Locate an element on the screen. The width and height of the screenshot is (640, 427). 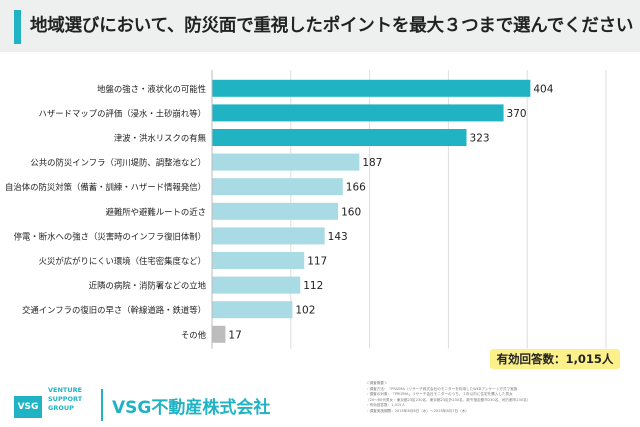
chart-title: 地域選びにおいて、防災面で重視したポイントを最大３つまで選んでください is located at coordinates (332, 26).